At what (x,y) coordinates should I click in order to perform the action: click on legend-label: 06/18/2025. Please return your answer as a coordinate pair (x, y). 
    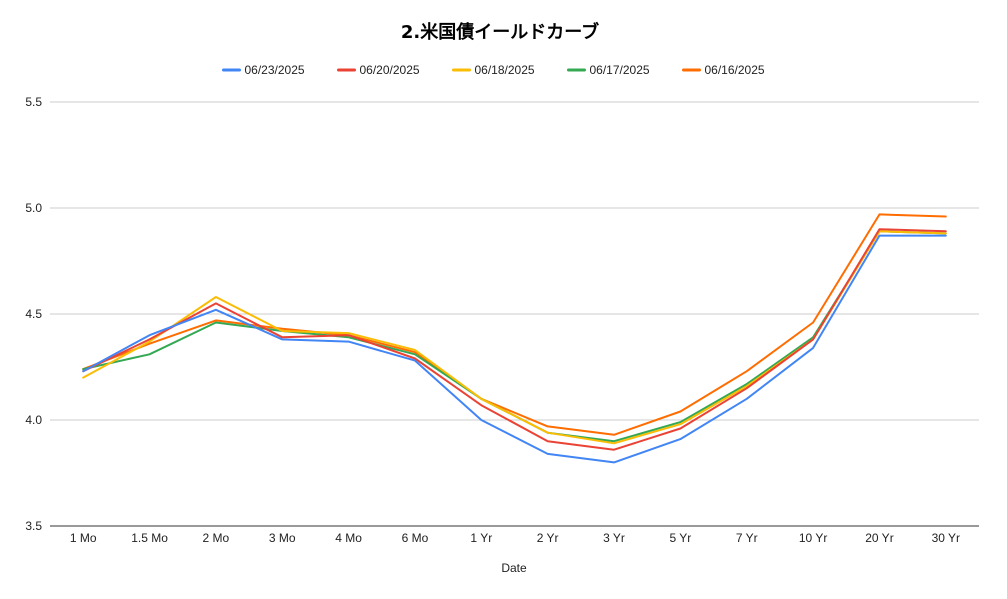
    Looking at the image, I should click on (505, 70).